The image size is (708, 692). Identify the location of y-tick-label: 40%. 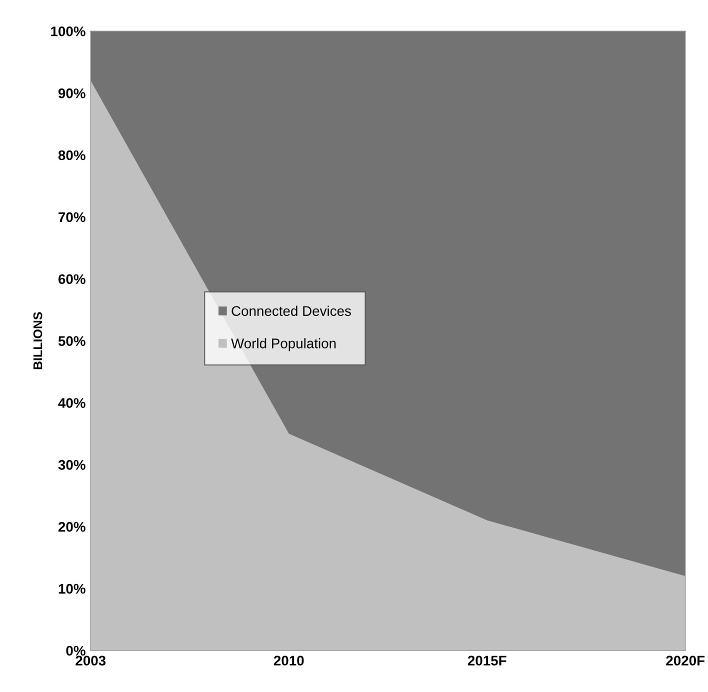
(72, 403).